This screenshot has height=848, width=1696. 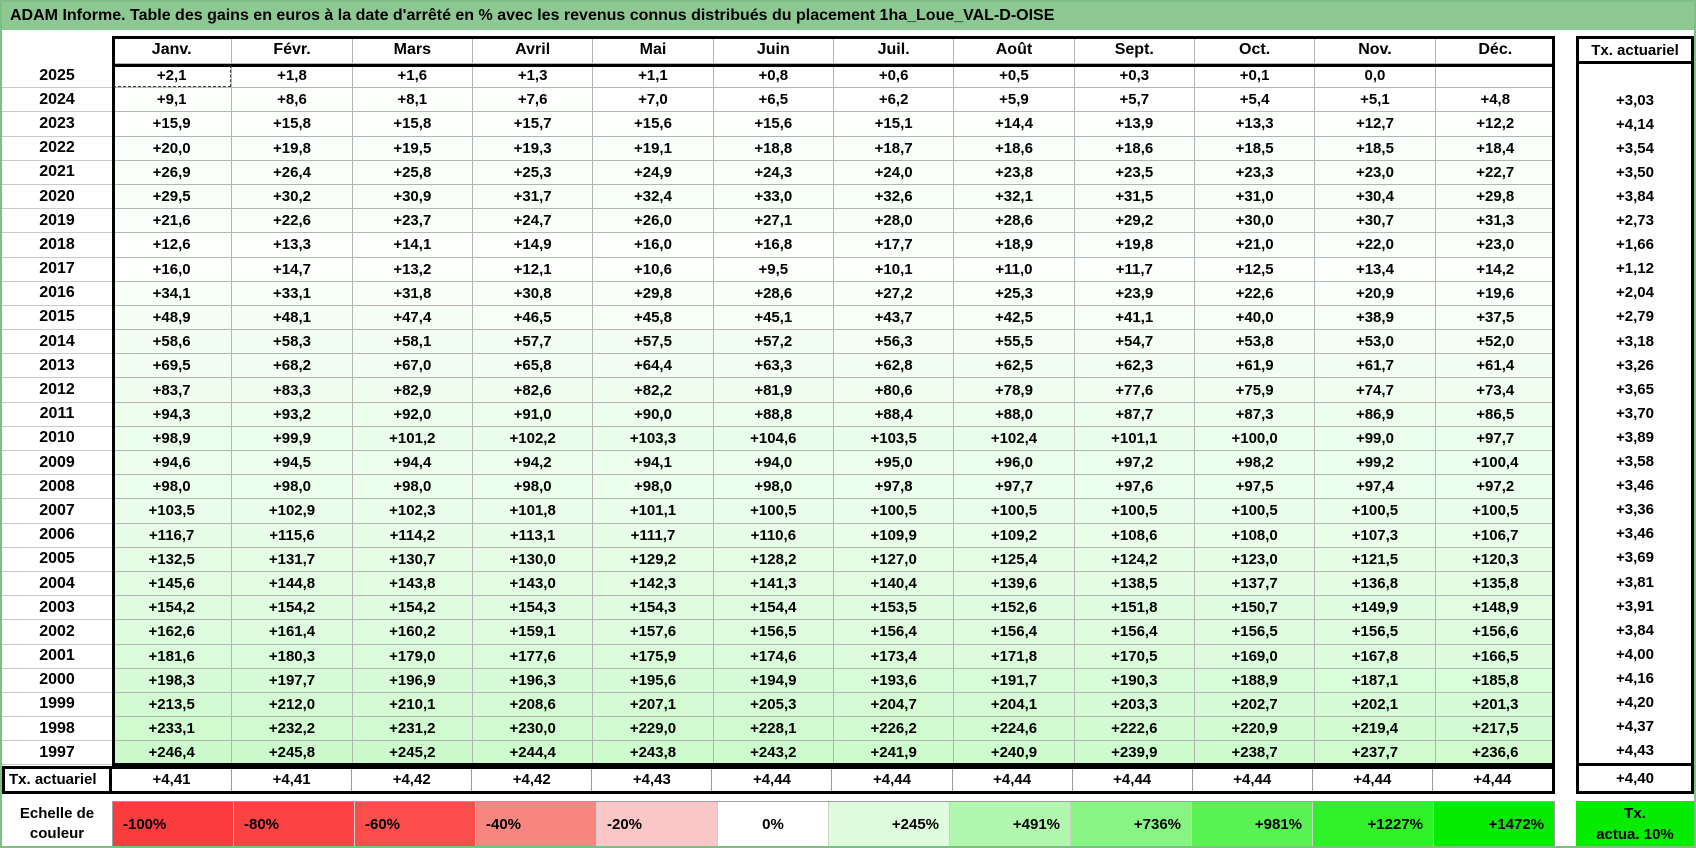 What do you see at coordinates (894, 148) in the screenshot?
I see `gain-cell: +18,7` at bounding box center [894, 148].